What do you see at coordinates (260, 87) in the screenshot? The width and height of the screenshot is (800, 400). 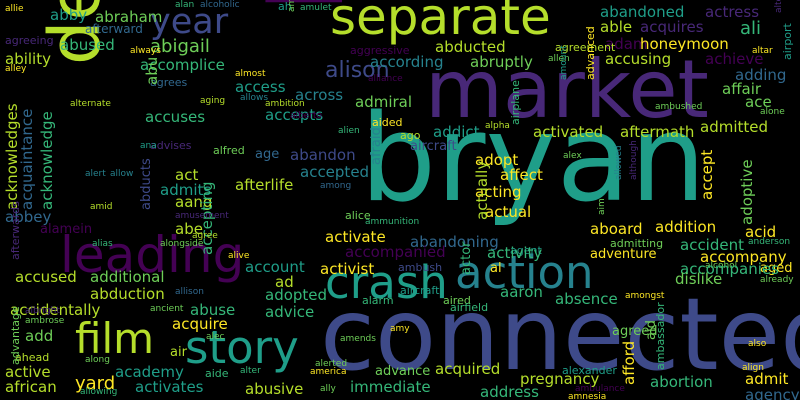 I see `word-access: access` at bounding box center [260, 87].